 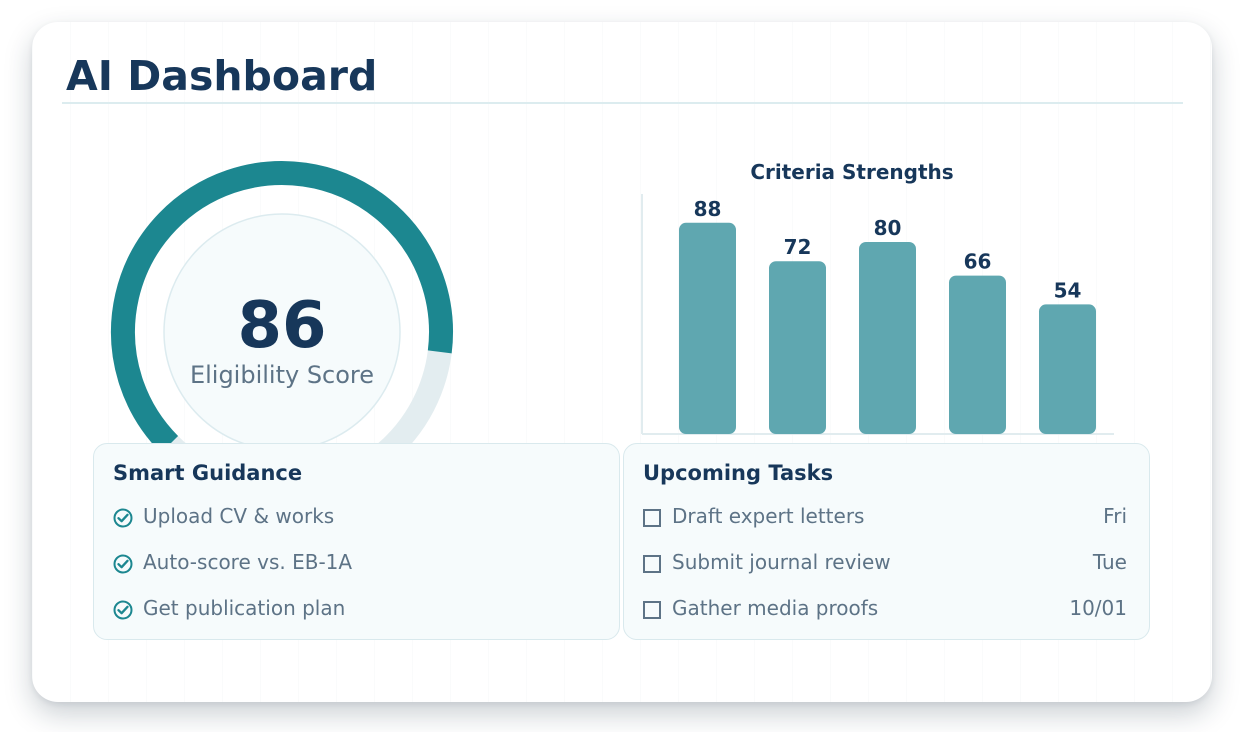 I want to click on task-item: Draft expert letters Fri, so click(x=885, y=525).